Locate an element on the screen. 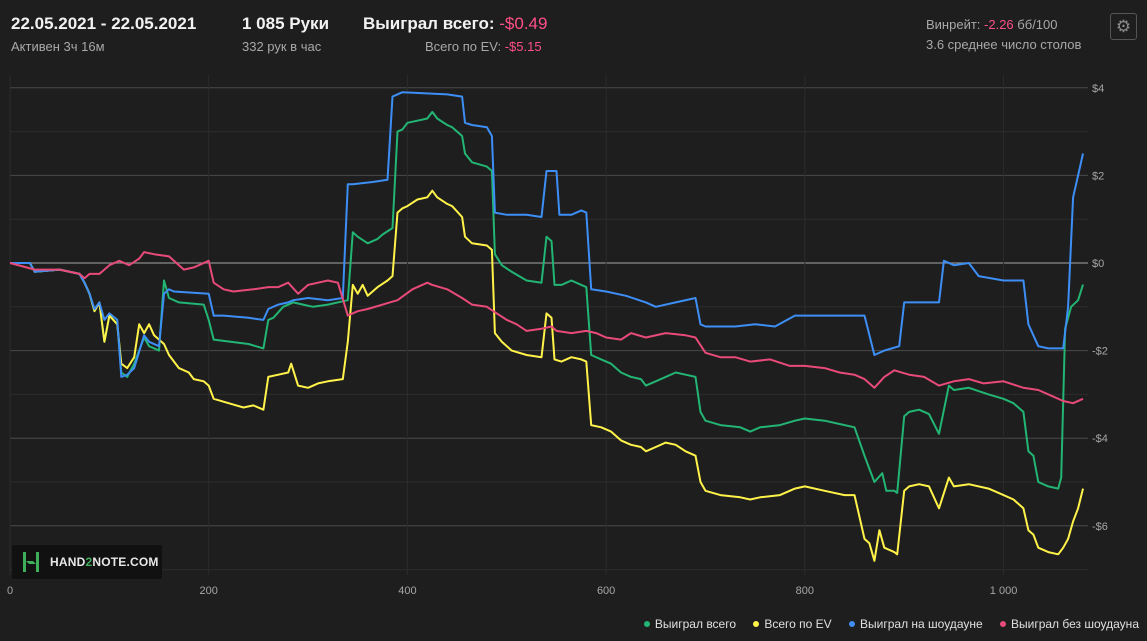 The height and width of the screenshot is (641, 1147). x-tick-label: 200 is located at coordinates (209, 591).